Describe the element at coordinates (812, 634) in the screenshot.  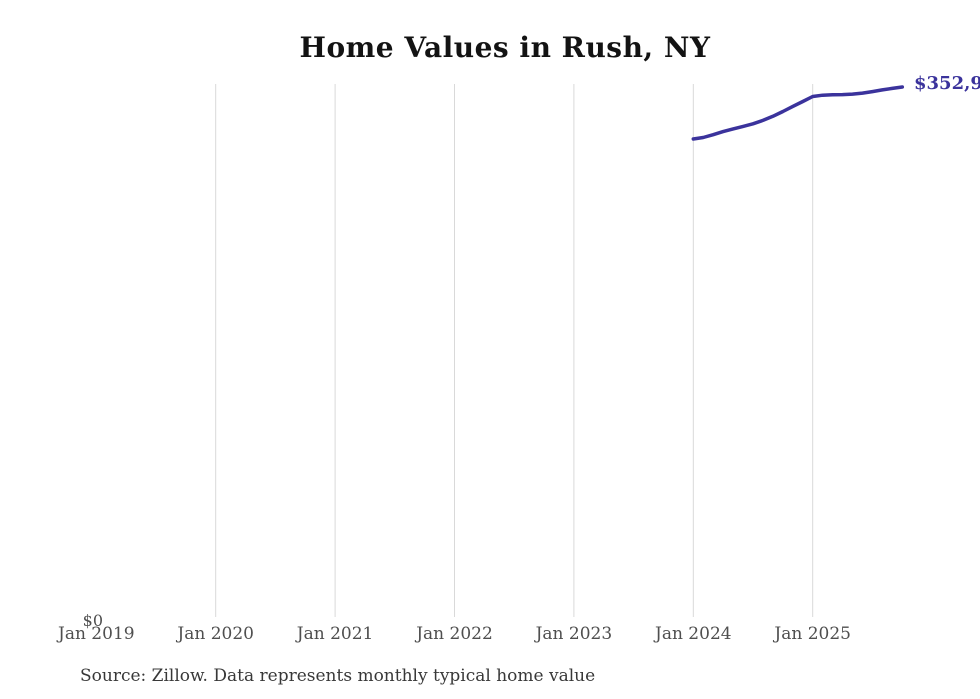
I see `x-axis-label-2025: Jan 2025` at that location.